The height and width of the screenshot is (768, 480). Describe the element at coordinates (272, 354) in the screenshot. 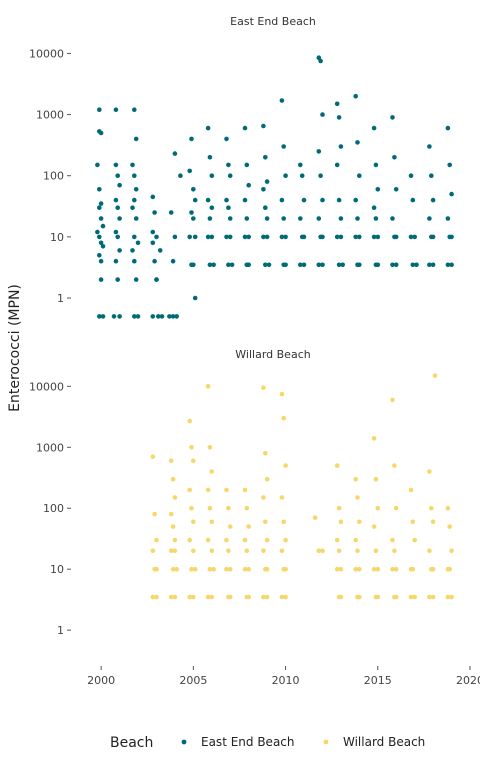

I see `facet-title-willard-beach: Willard Beach` at that location.